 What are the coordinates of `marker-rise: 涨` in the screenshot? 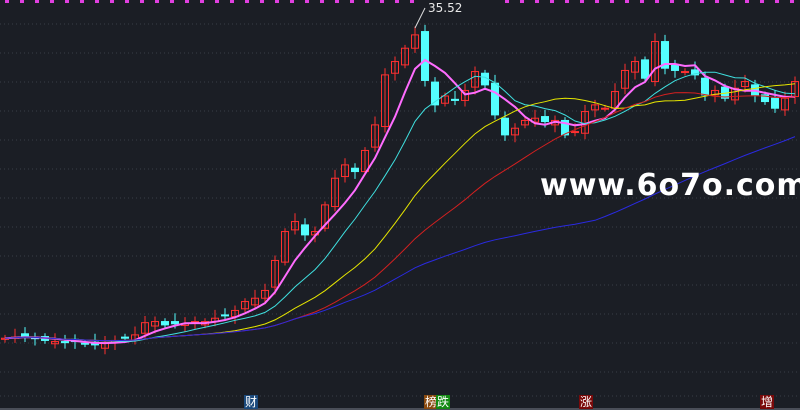 It's located at (586, 402).